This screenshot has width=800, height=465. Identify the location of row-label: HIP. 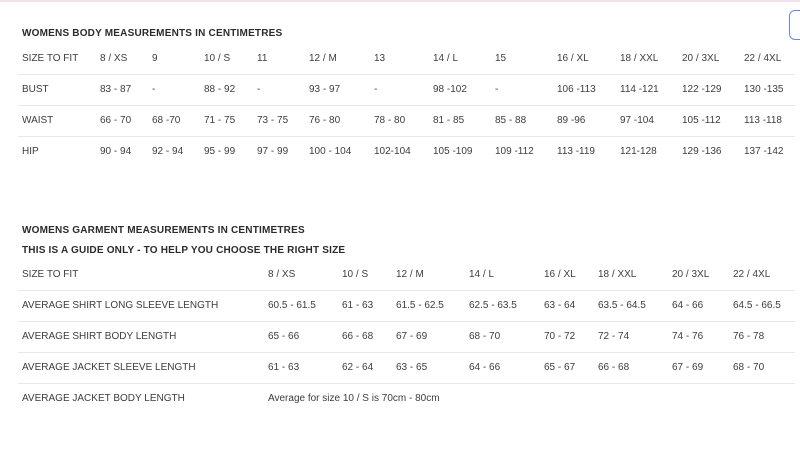
(30, 151).